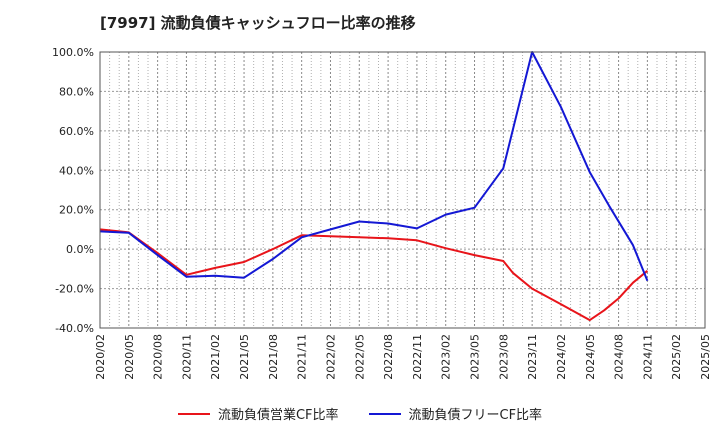 The image size is (720, 440). I want to click on x-tick-label: 2021/08, so click(273, 357).